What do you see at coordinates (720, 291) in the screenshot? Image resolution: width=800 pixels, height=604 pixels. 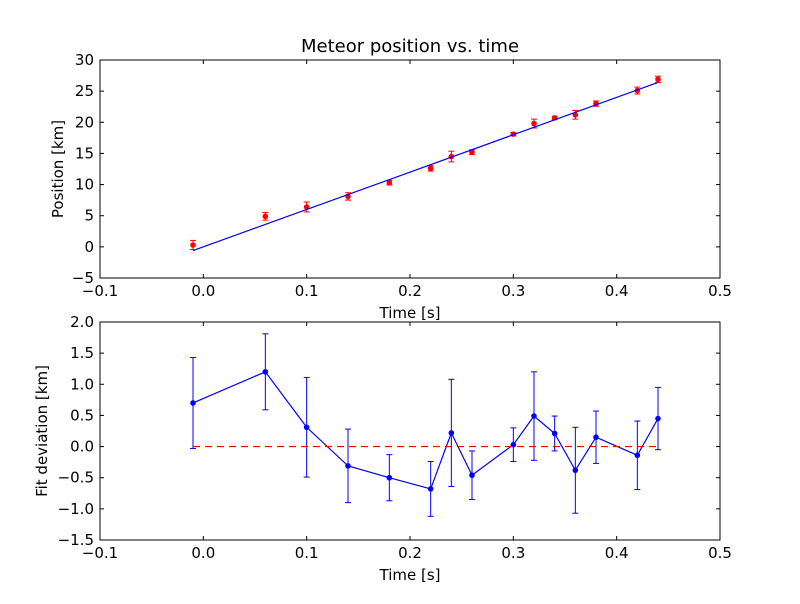 I see `top-x-tick-label: 0.5` at bounding box center [720, 291].